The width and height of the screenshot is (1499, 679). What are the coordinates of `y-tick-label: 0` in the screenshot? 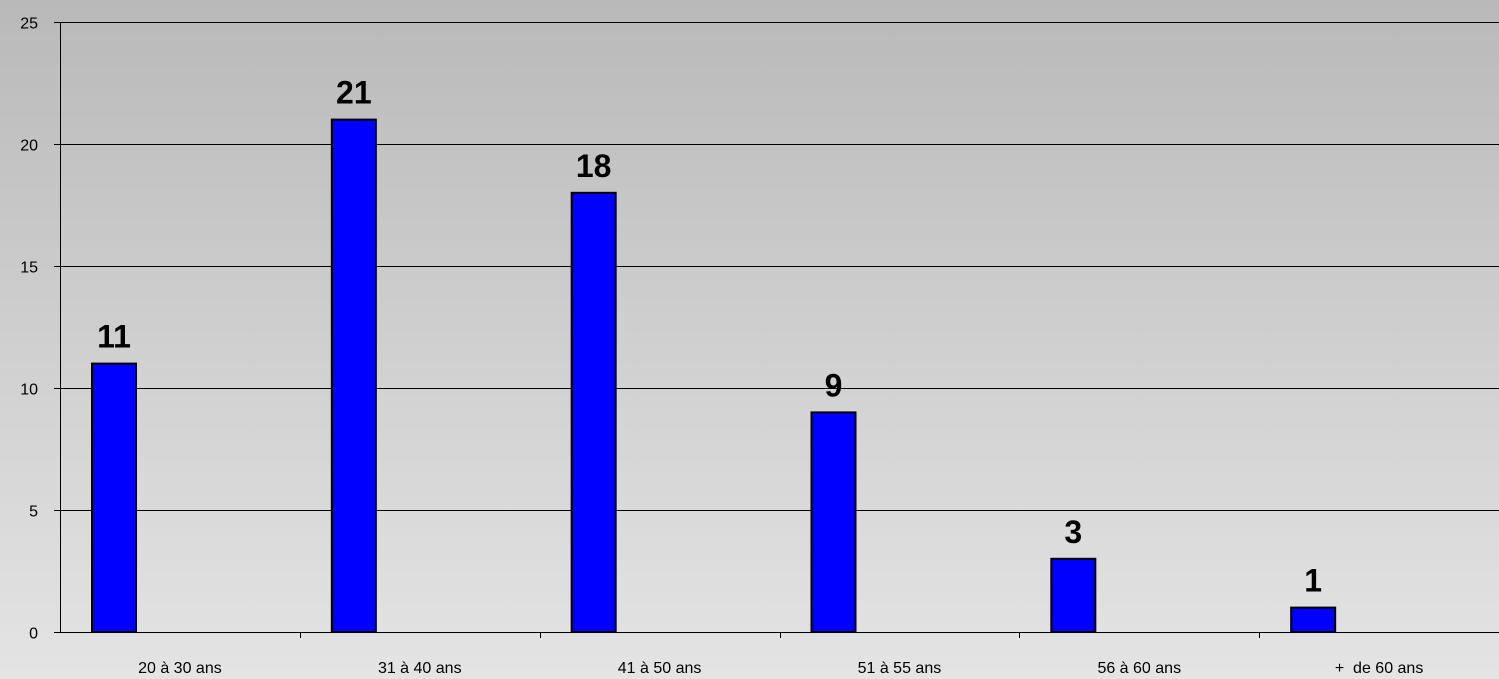 It's located at (33, 634).